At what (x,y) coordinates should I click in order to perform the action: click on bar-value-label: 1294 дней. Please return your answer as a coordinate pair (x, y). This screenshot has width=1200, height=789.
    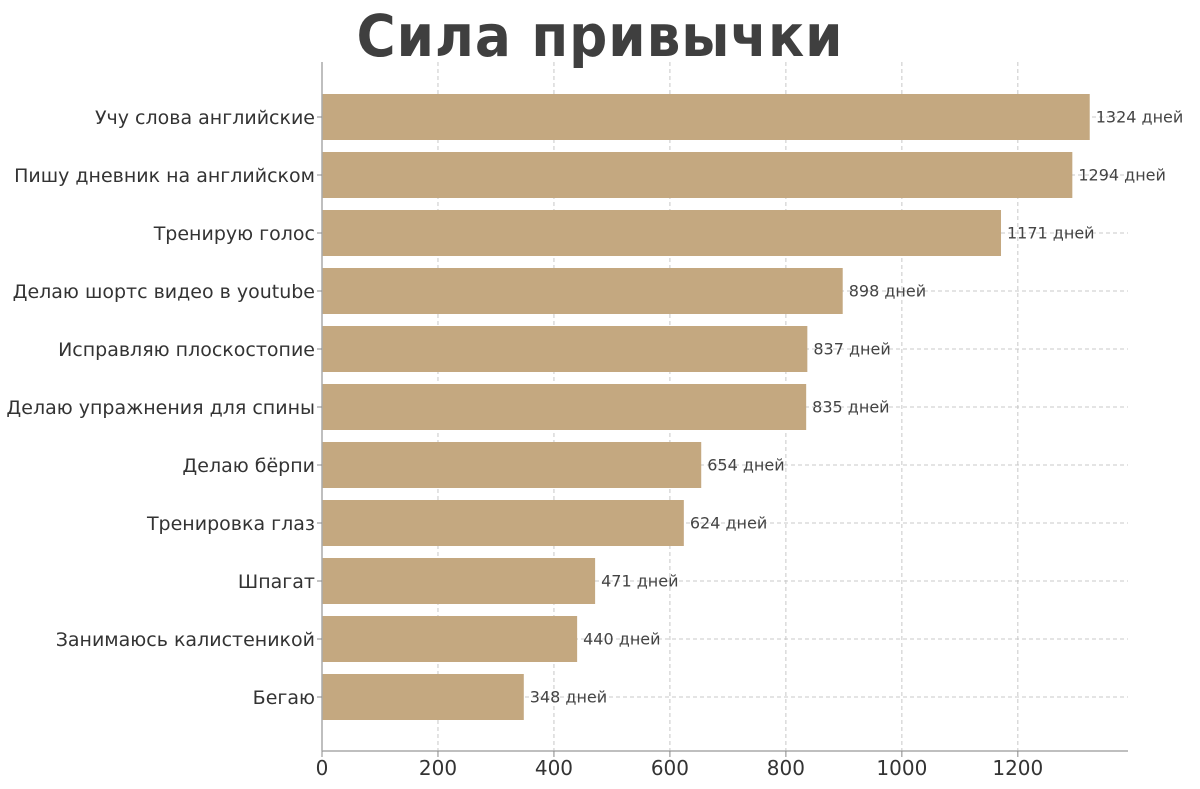
    Looking at the image, I should click on (1122, 175).